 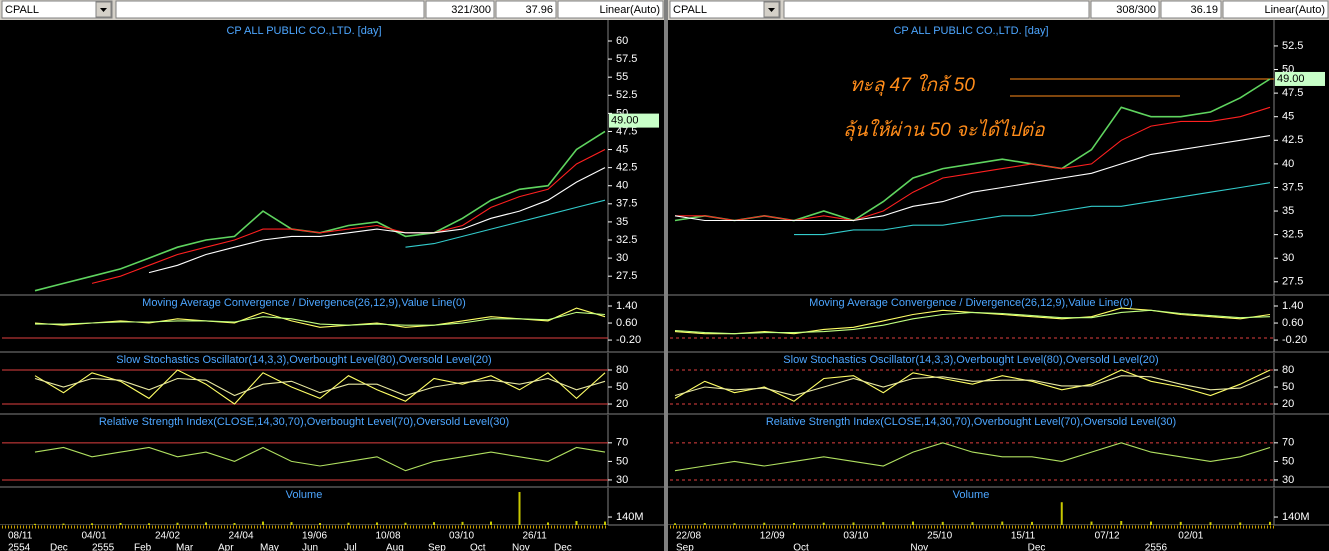 What do you see at coordinates (939, 536) in the screenshot?
I see `date-label: 25/10` at bounding box center [939, 536].